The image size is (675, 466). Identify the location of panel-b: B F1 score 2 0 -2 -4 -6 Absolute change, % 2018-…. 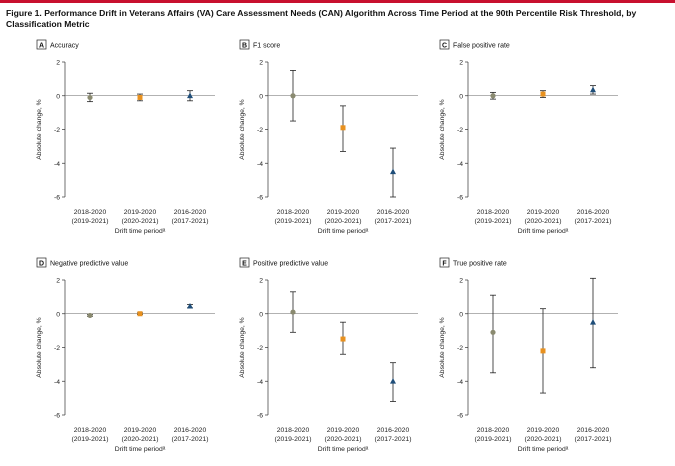
(328, 137).